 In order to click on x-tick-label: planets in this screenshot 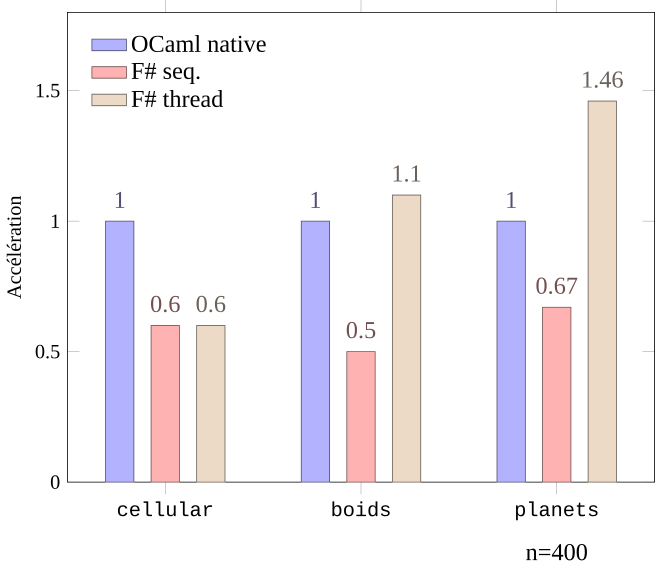, I will do `click(557, 510)`.